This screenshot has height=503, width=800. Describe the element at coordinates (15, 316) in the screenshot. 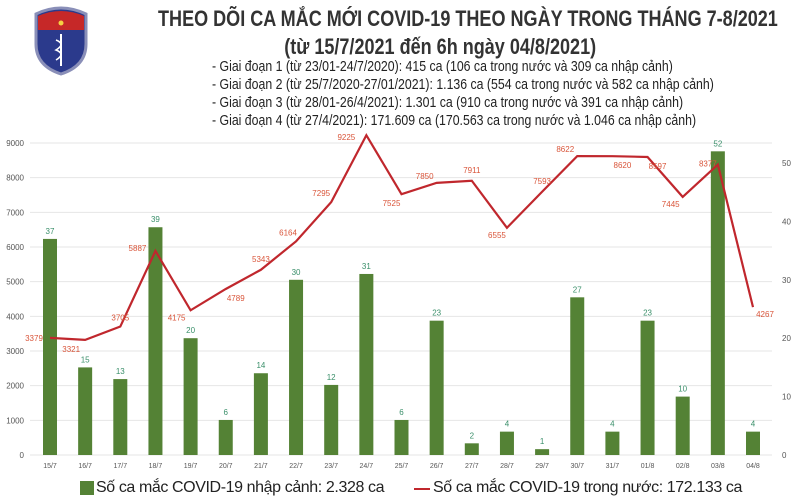

I see `left-axis-tick: 4000` at that location.